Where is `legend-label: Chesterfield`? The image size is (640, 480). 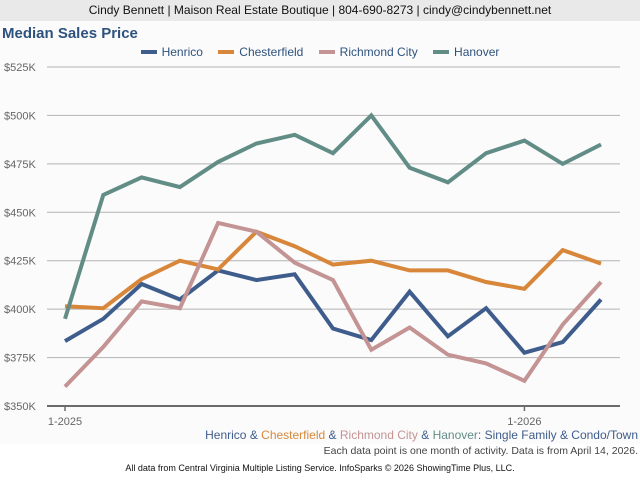 legend-label: Chesterfield is located at coordinates (271, 52).